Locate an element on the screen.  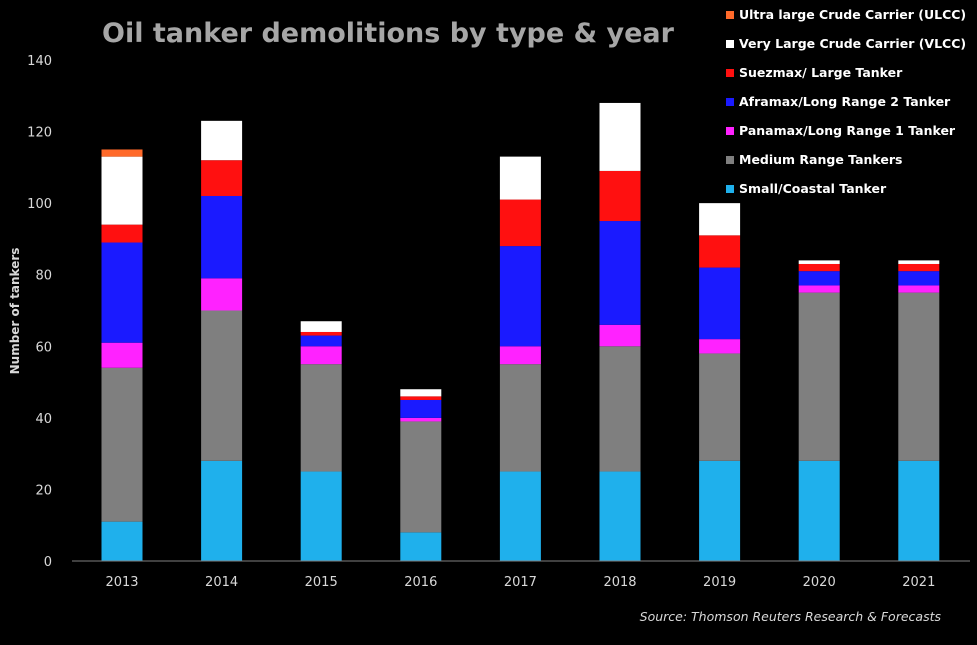
legend-label: Small/Coastal Tanker is located at coordinates (813, 188).